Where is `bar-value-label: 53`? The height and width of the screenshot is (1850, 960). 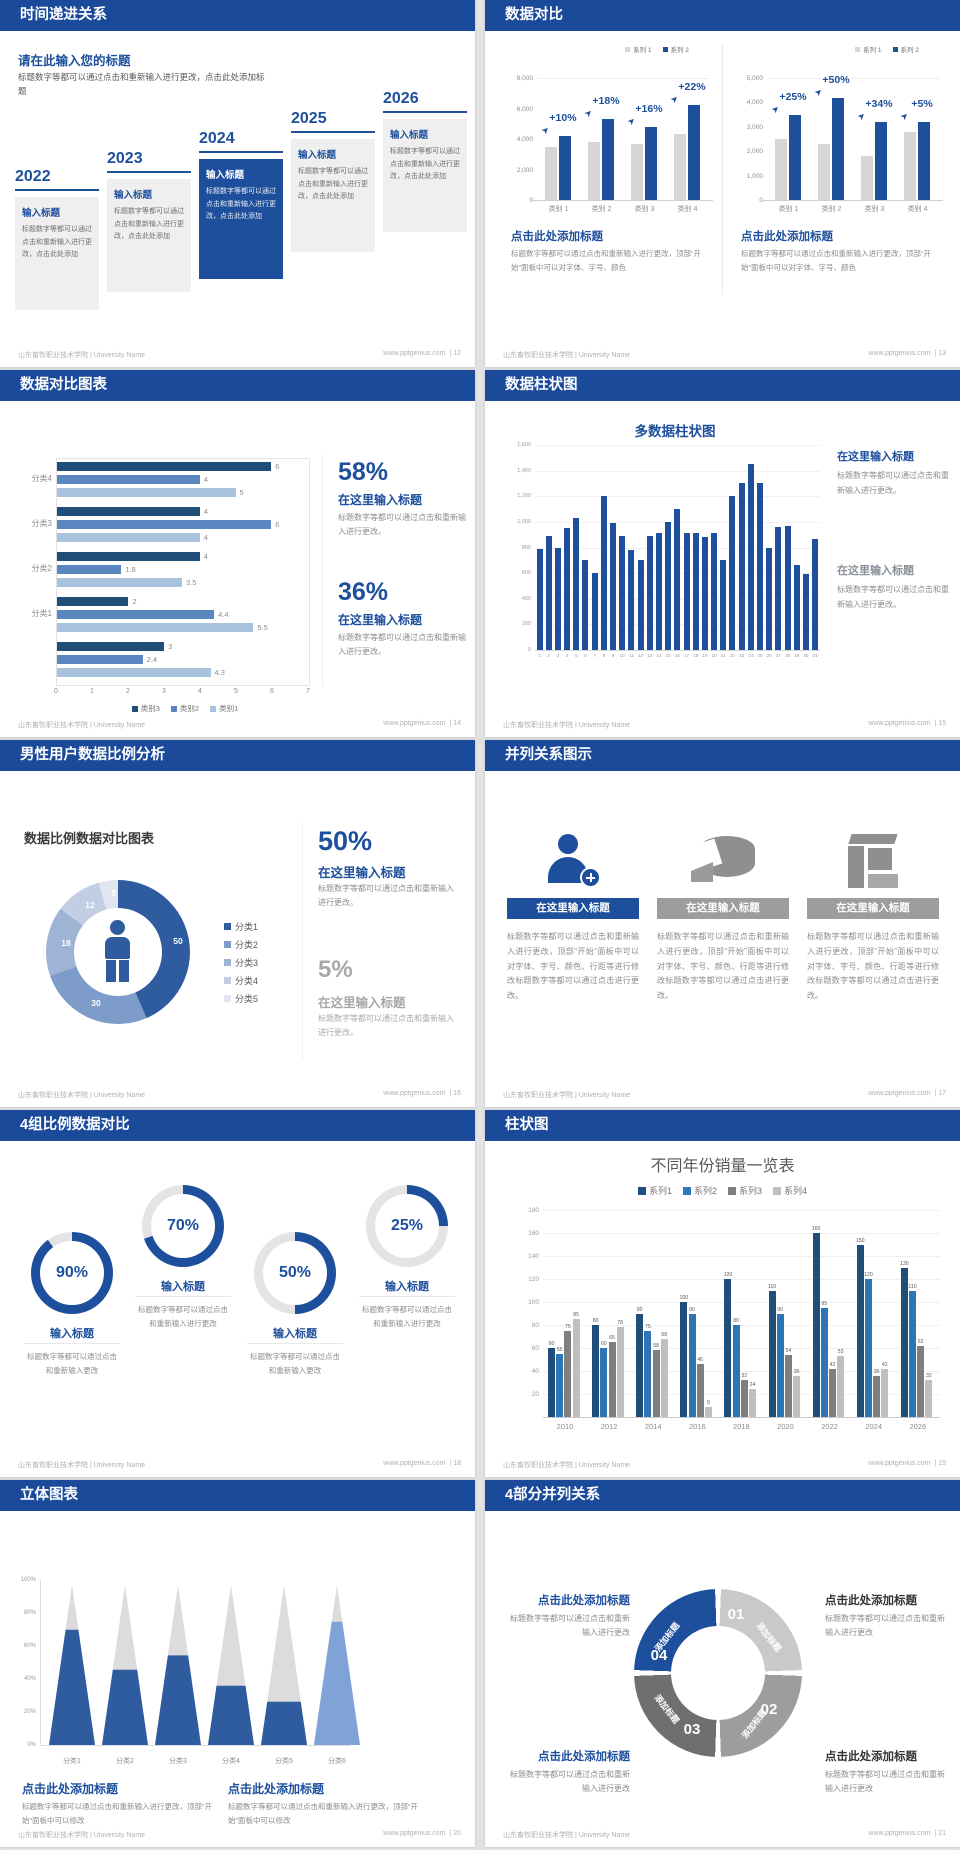 bar-value-label: 53 is located at coordinates (840, 1352).